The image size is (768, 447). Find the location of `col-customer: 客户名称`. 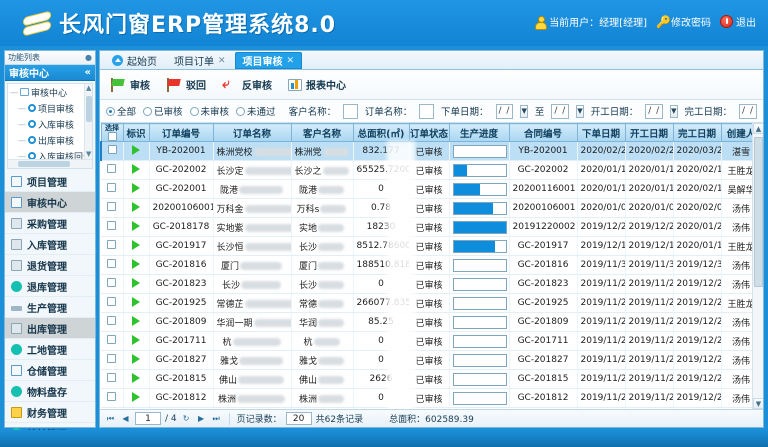

col-customer: 客户名称 is located at coordinates (322, 132).